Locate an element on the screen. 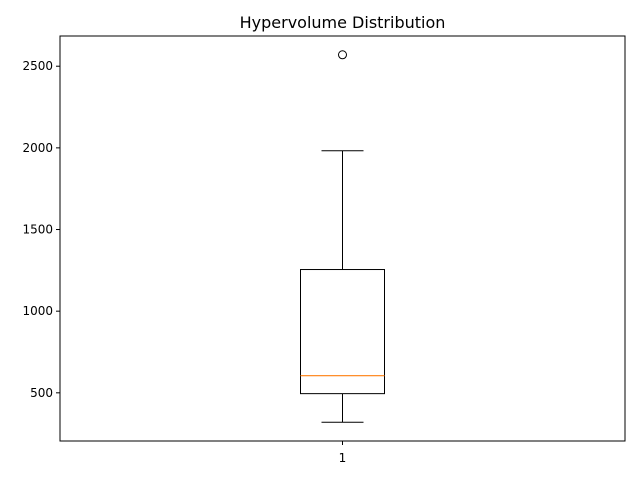 The image size is (640, 480). y-tick-label: 1000 is located at coordinates (37, 311).